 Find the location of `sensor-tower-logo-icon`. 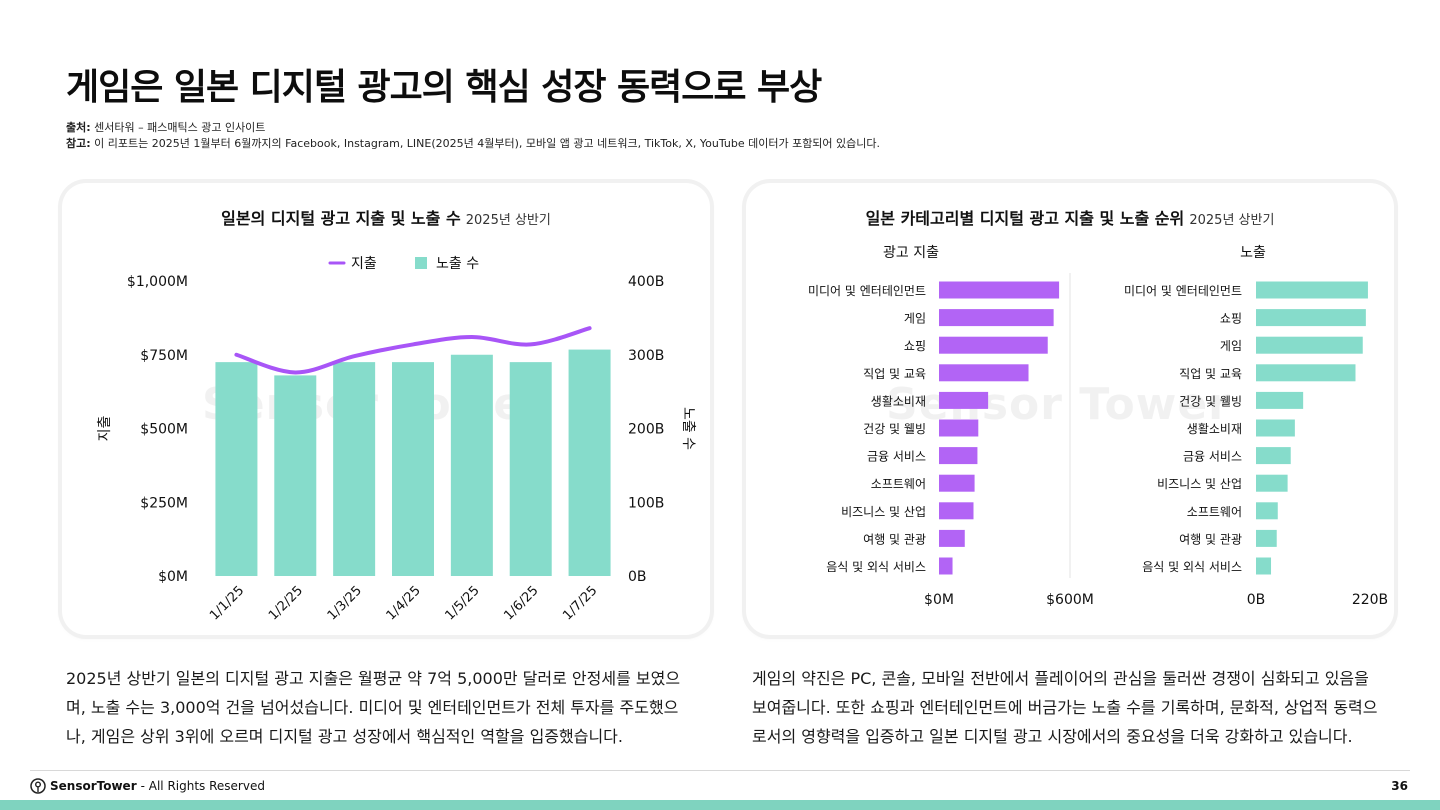

sensor-tower-logo-icon is located at coordinates (38, 786).